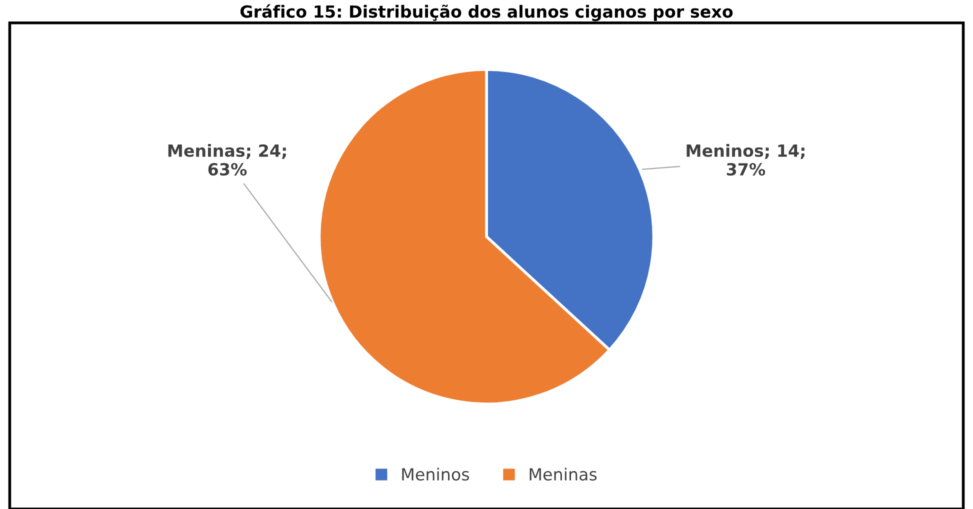 Image resolution: width=973 pixels, height=509 pixels. I want to click on legend-label: Meninos, so click(436, 474).